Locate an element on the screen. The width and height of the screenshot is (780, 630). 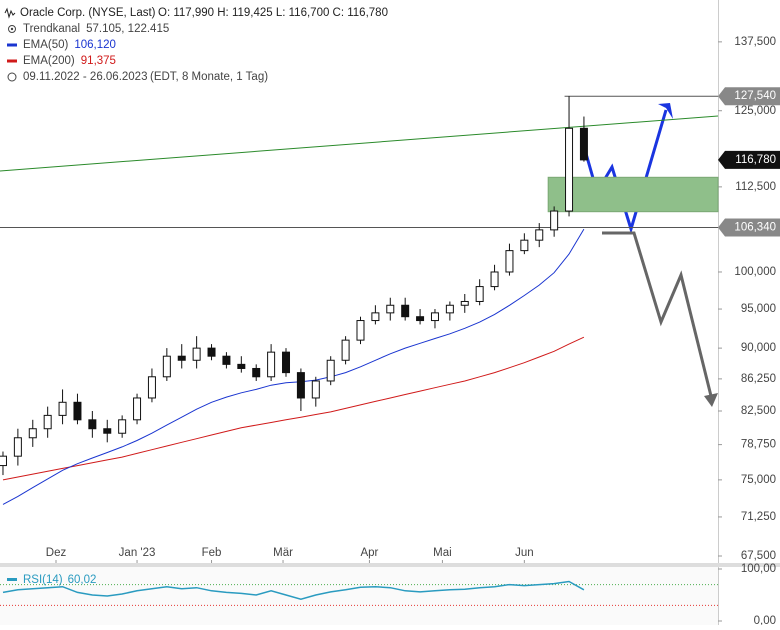
legend-name: EMA(50) is located at coordinates (46, 45).